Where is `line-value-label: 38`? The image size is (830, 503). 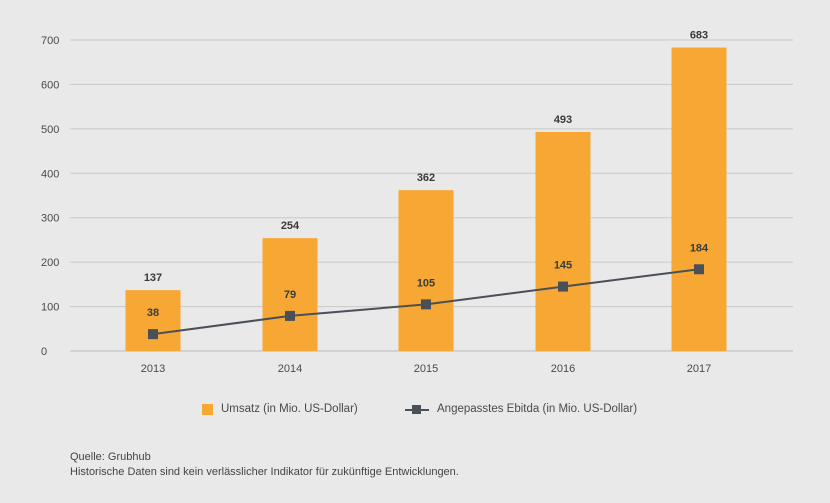
line-value-label: 38 is located at coordinates (153, 313).